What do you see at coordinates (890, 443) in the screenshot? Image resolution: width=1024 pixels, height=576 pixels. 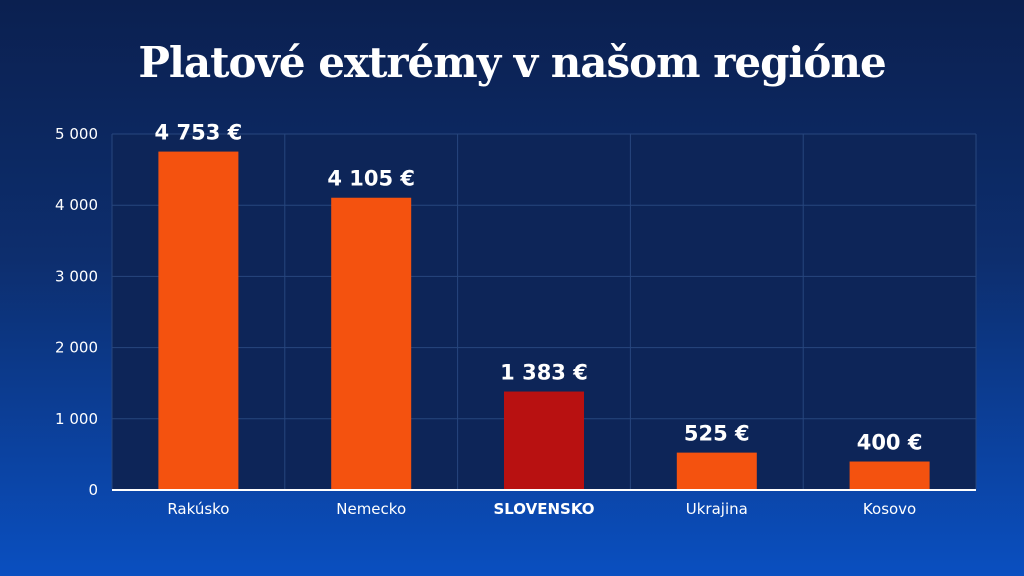 I see `data-label: 400 €` at bounding box center [890, 443].